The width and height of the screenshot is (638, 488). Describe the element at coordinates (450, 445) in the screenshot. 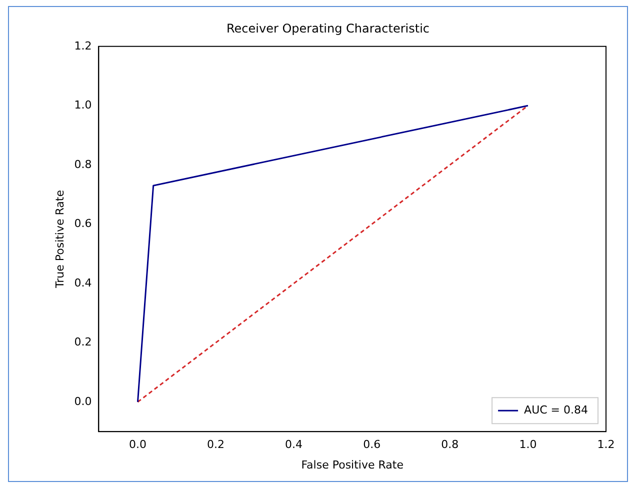

I see `x-tick-label: 0.8` at that location.